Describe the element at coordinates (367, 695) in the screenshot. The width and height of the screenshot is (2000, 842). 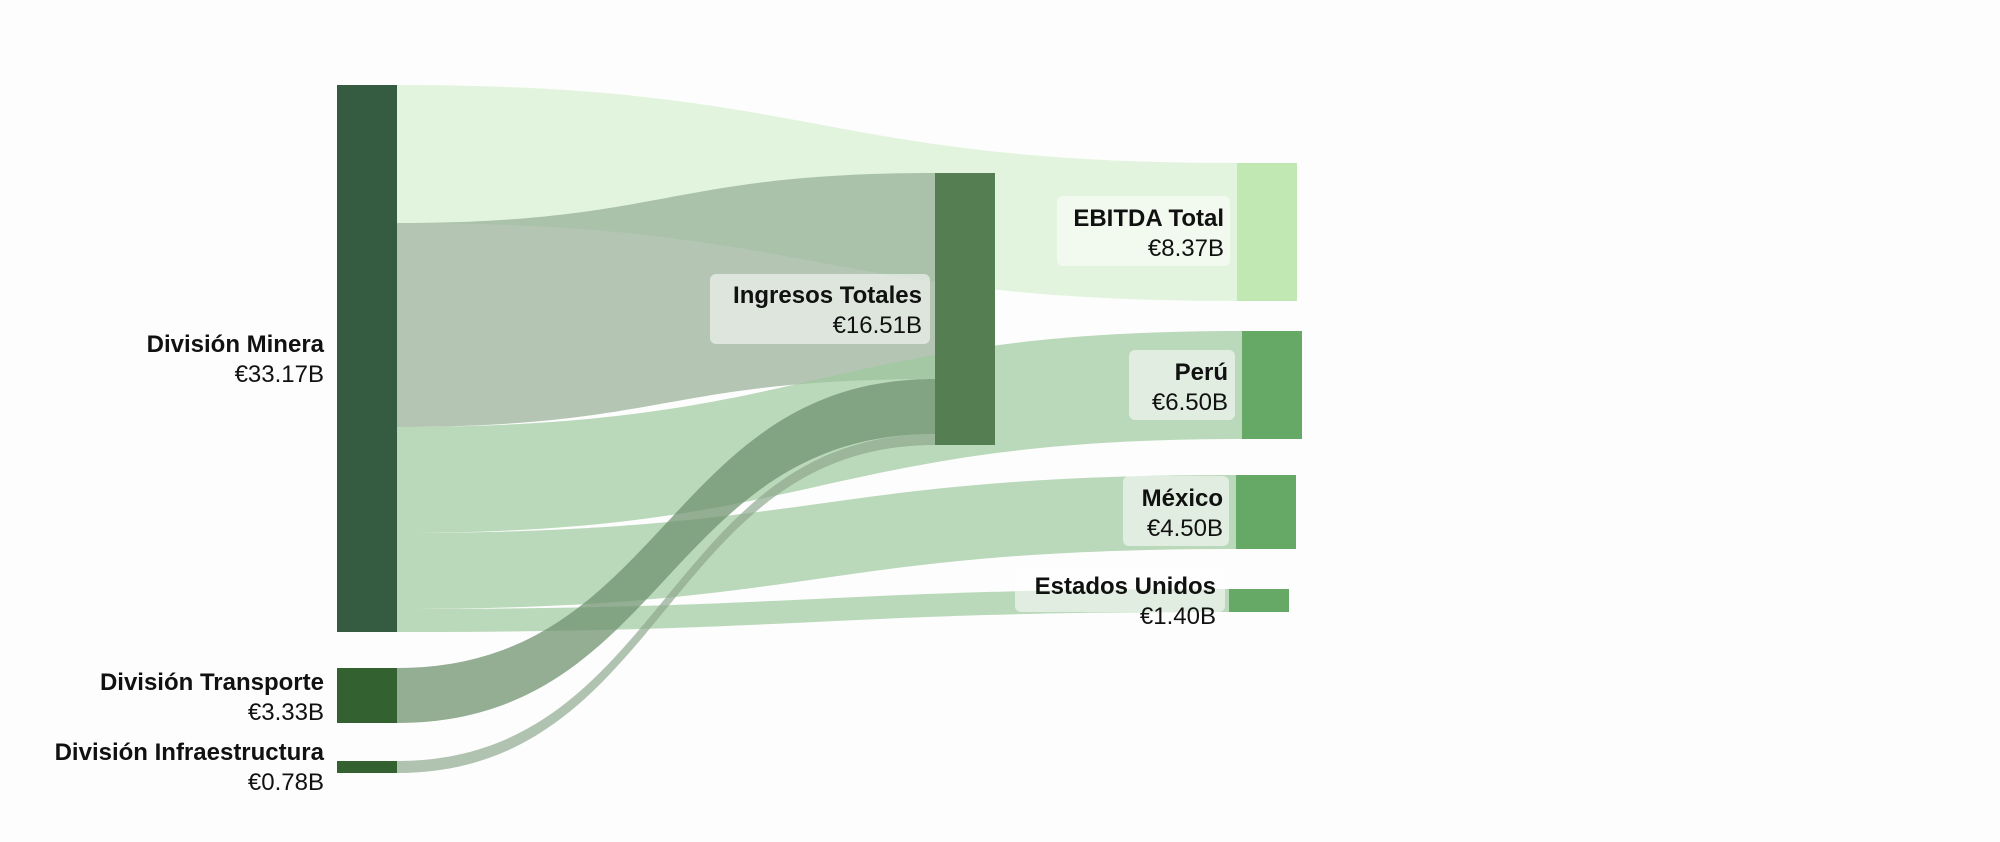
I see `node-transport` at that location.